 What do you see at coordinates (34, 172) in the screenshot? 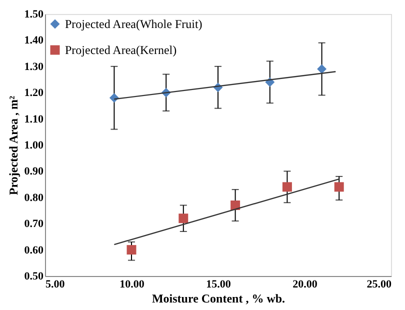
I see `y-tick-label: 0.90` at bounding box center [34, 172].